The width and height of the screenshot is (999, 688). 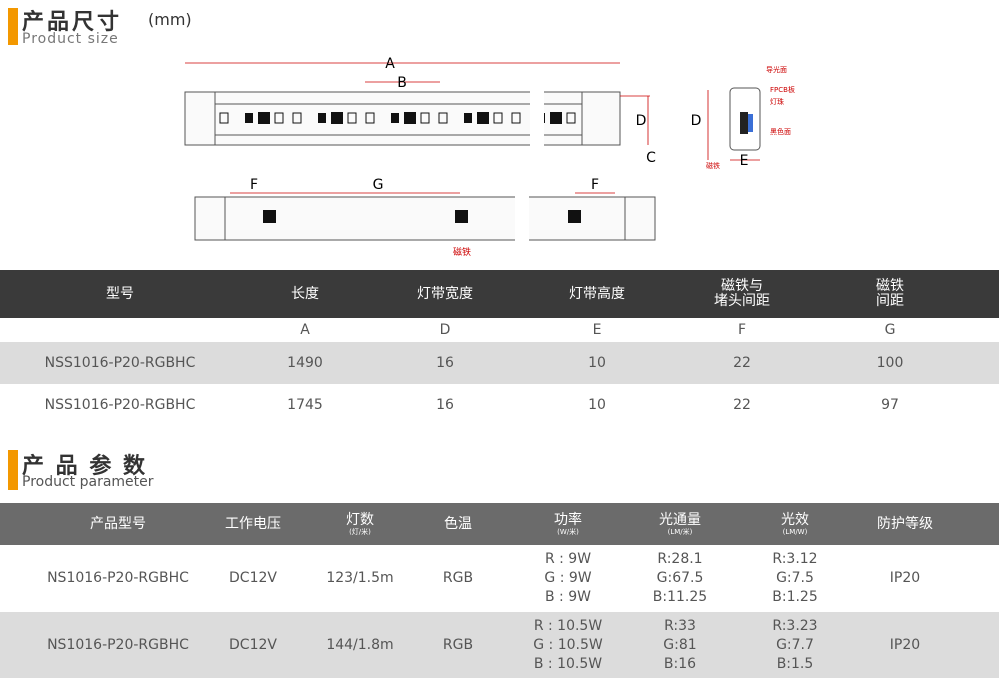 I want to click on cell-line: 97, so click(x=890, y=404).